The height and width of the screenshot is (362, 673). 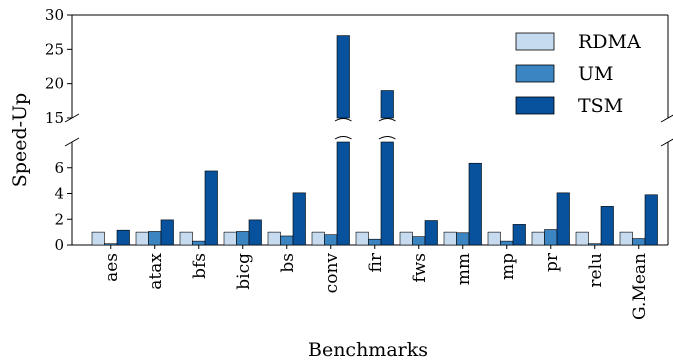 What do you see at coordinates (563, 219) in the screenshot?
I see `bar-tsm-pr` at bounding box center [563, 219].